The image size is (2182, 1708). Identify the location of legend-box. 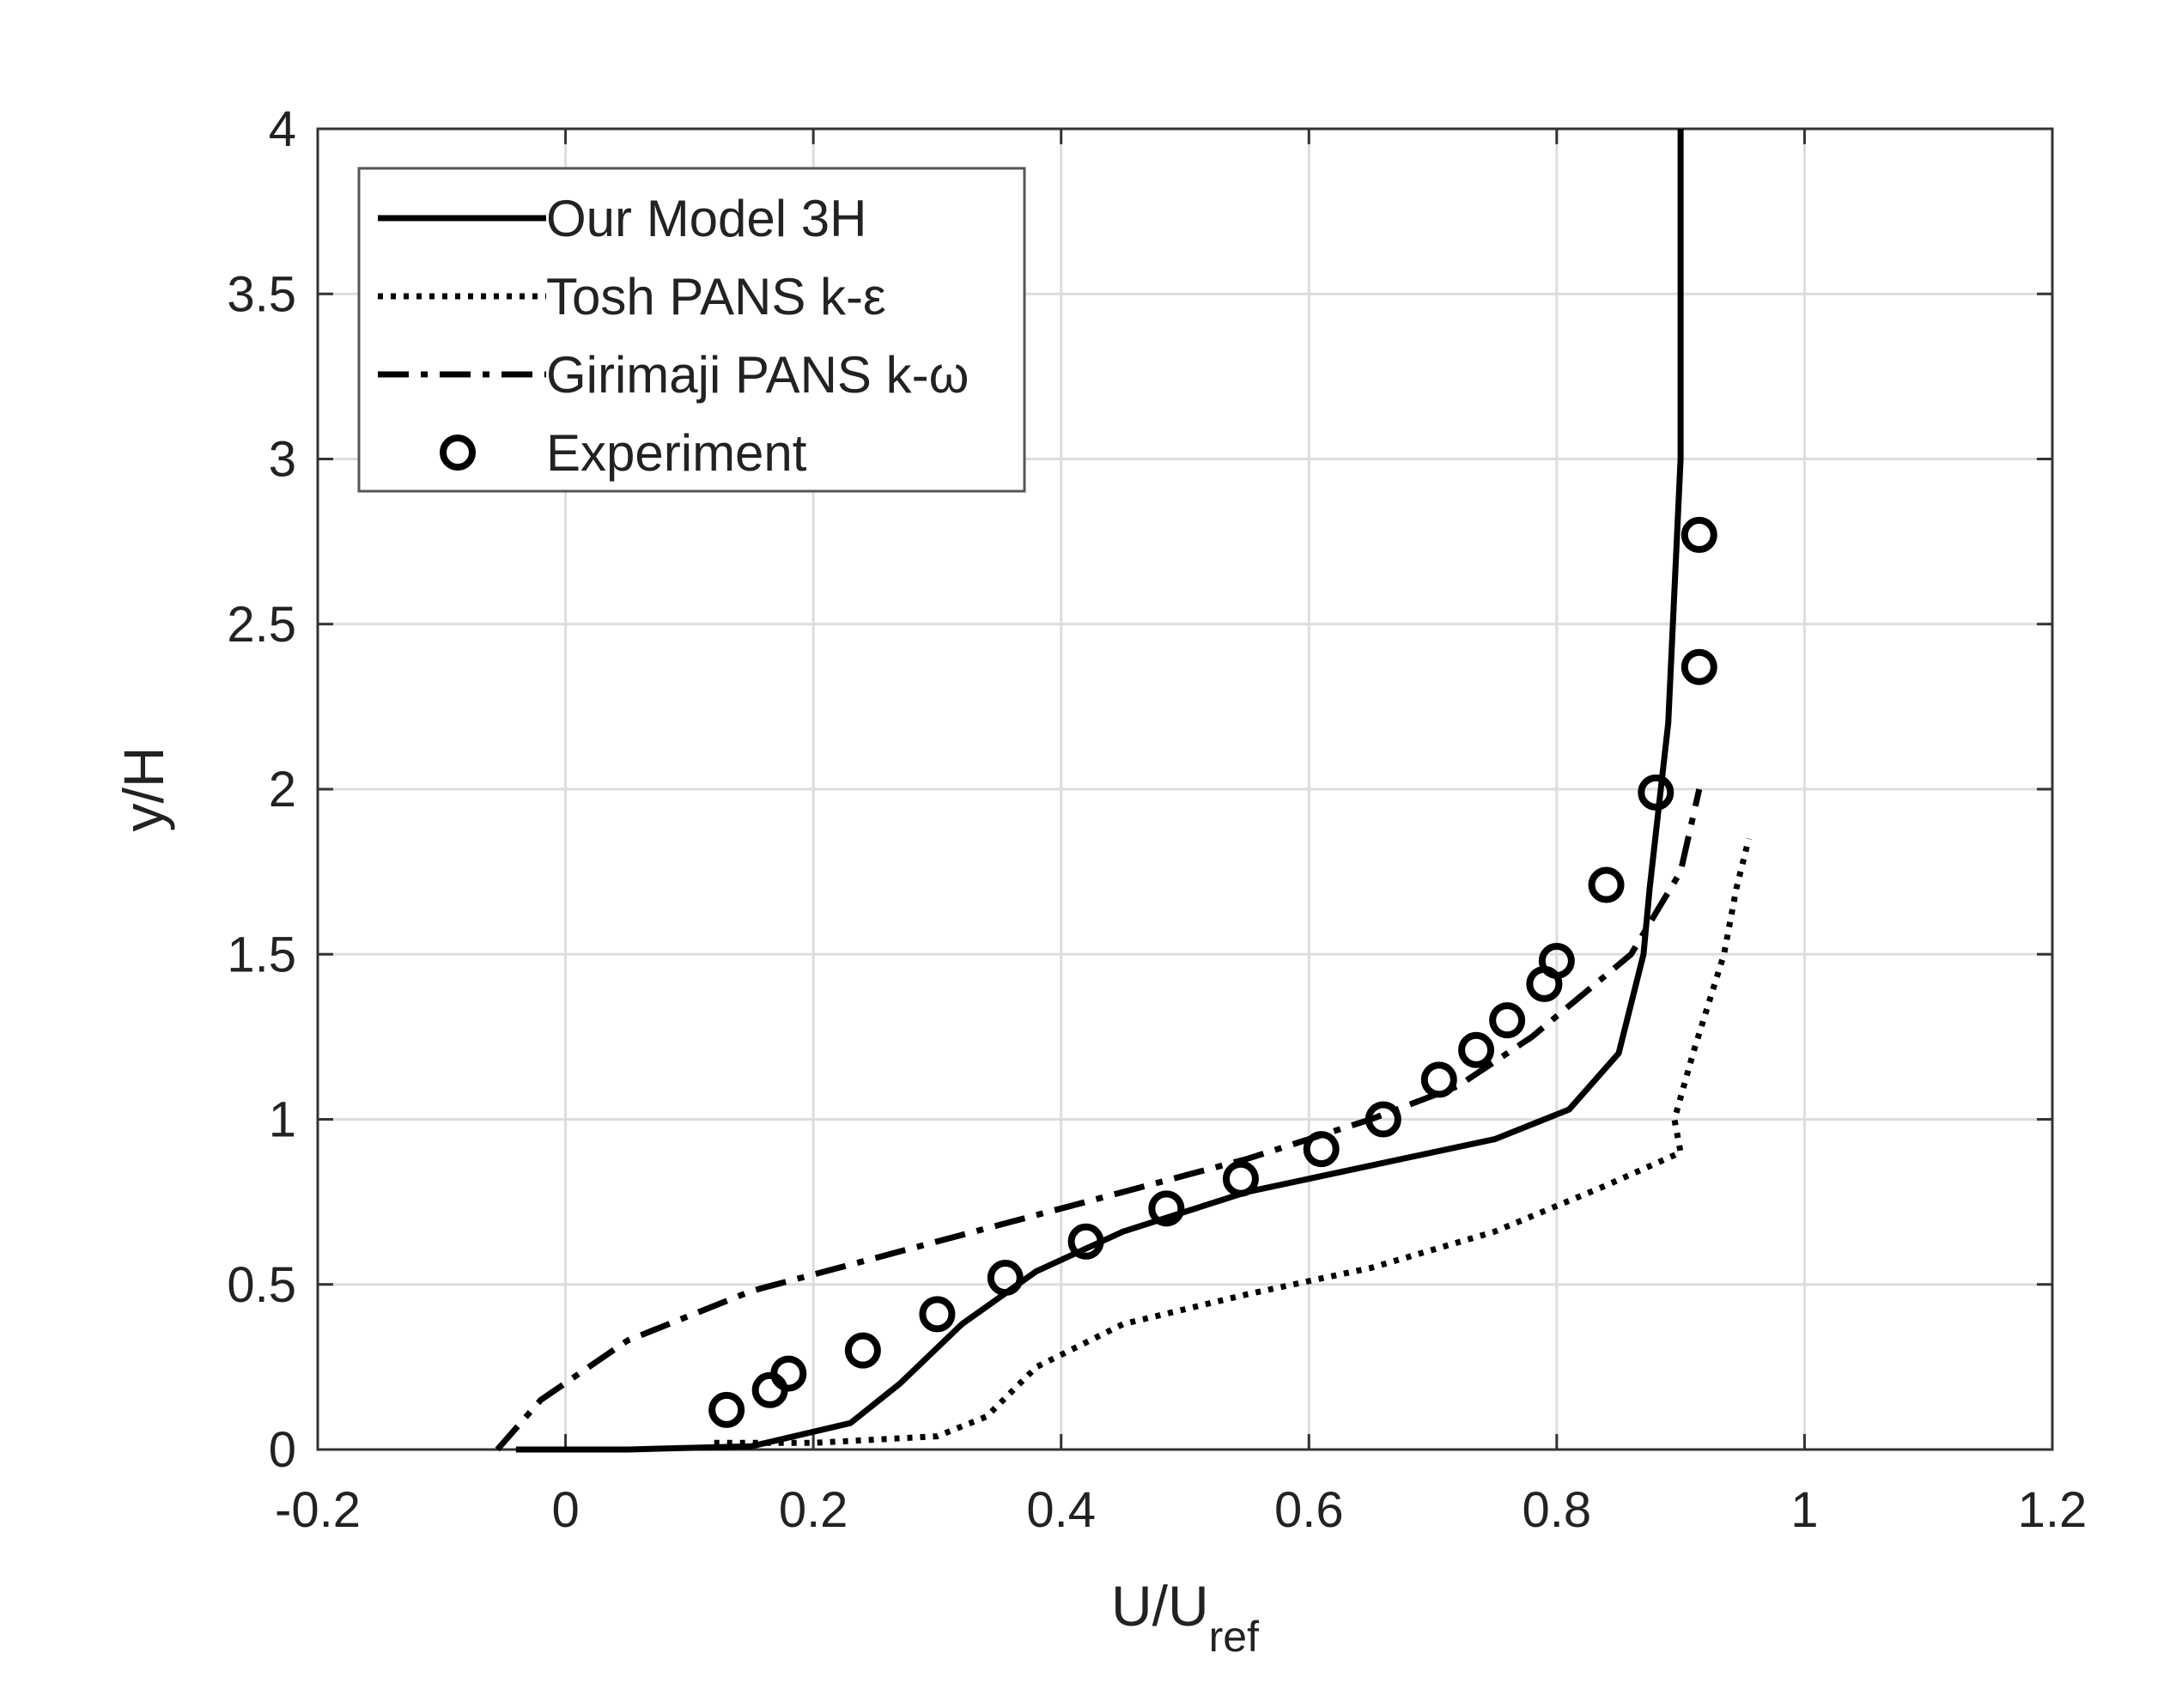
(691, 330).